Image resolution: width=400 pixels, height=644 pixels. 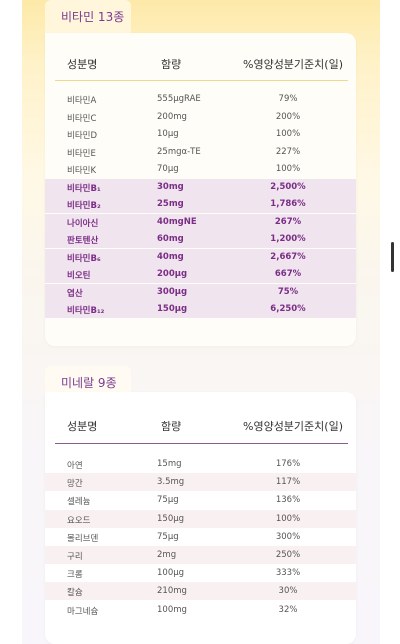 What do you see at coordinates (288, 256) in the screenshot?
I see `cell-pct: 2,667%` at bounding box center [288, 256].